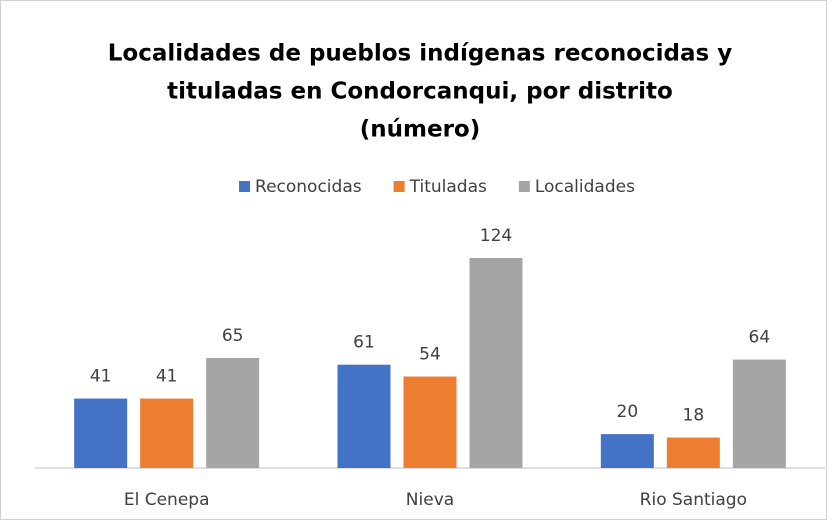 The image size is (839, 521). What do you see at coordinates (448, 187) in the screenshot?
I see `legend-label: Tituladas` at bounding box center [448, 187].